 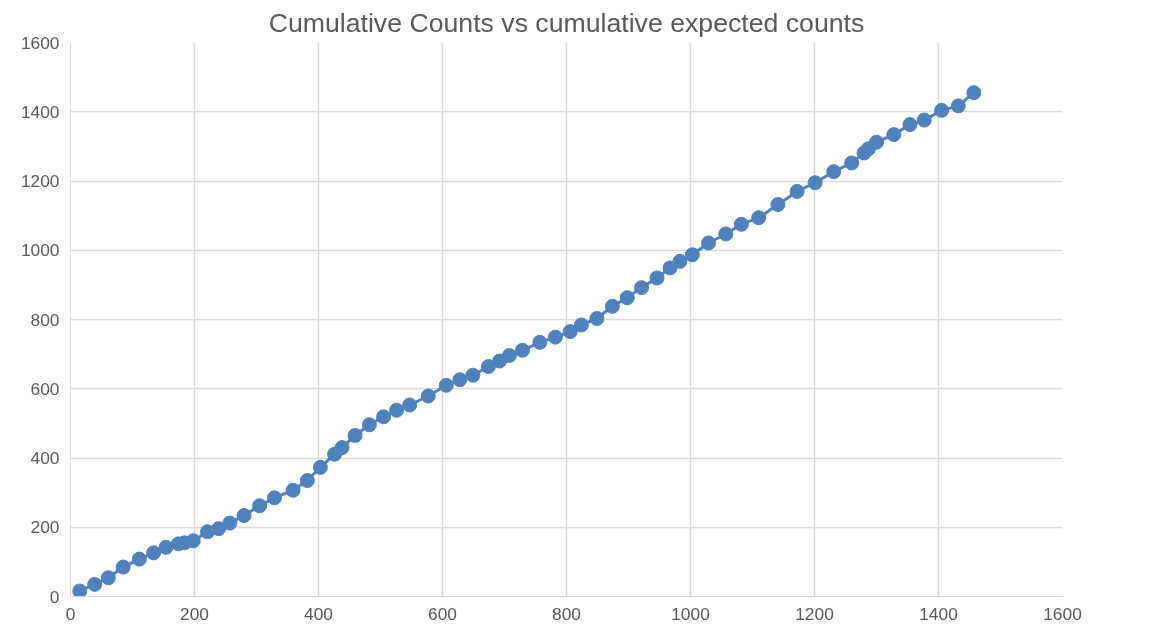 I want to click on y-tick-label: 600, so click(x=45, y=388).